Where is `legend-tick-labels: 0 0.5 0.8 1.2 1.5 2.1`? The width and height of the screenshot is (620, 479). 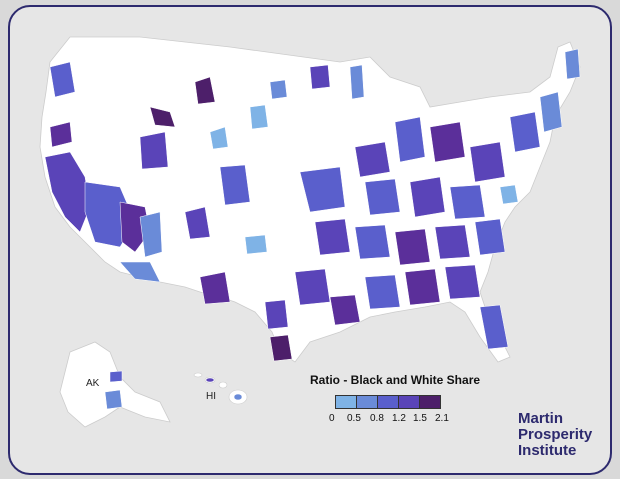 legend-tick-labels: 0 0.5 0.8 1.2 1.5 2.1 is located at coordinates (404, 420).